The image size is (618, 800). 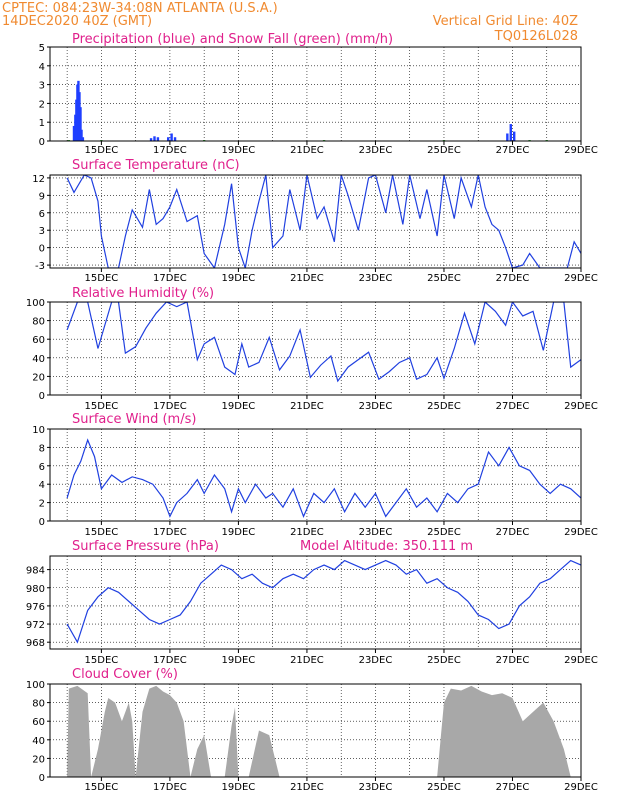 I want to click on y-tick-label: 60, so click(x=38, y=722).